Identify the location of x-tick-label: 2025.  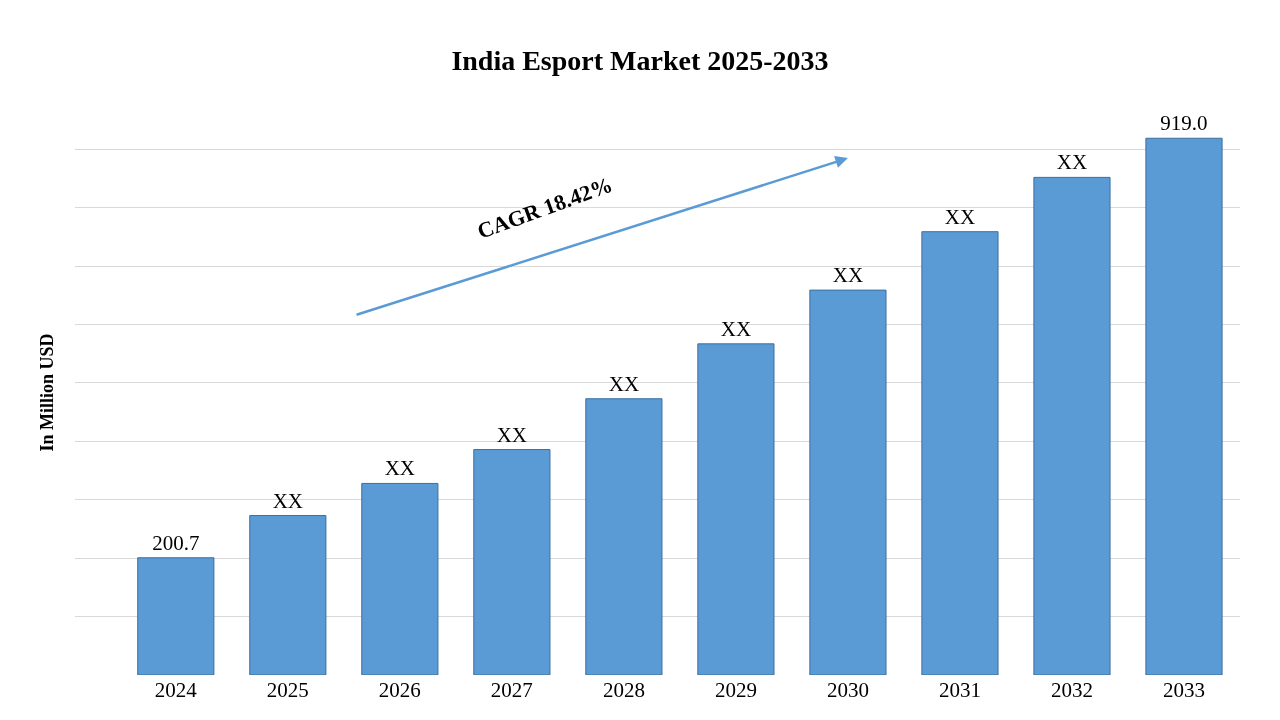
(287, 690).